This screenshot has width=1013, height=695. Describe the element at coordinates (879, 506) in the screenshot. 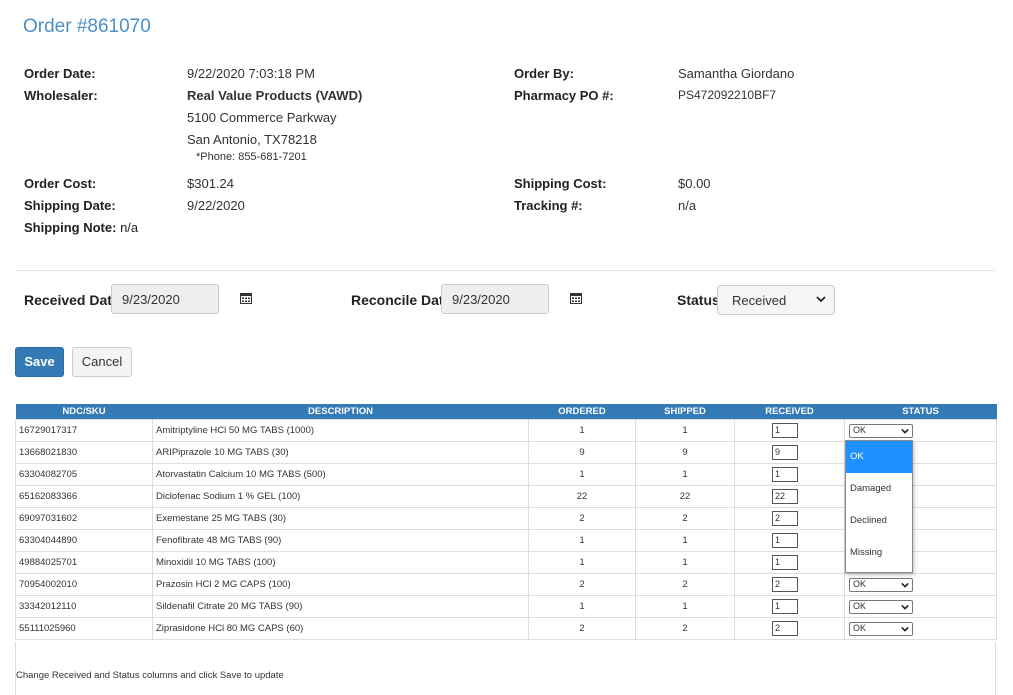

I see `status-dropdown-menu: OK Damaged Declined Missing` at that location.